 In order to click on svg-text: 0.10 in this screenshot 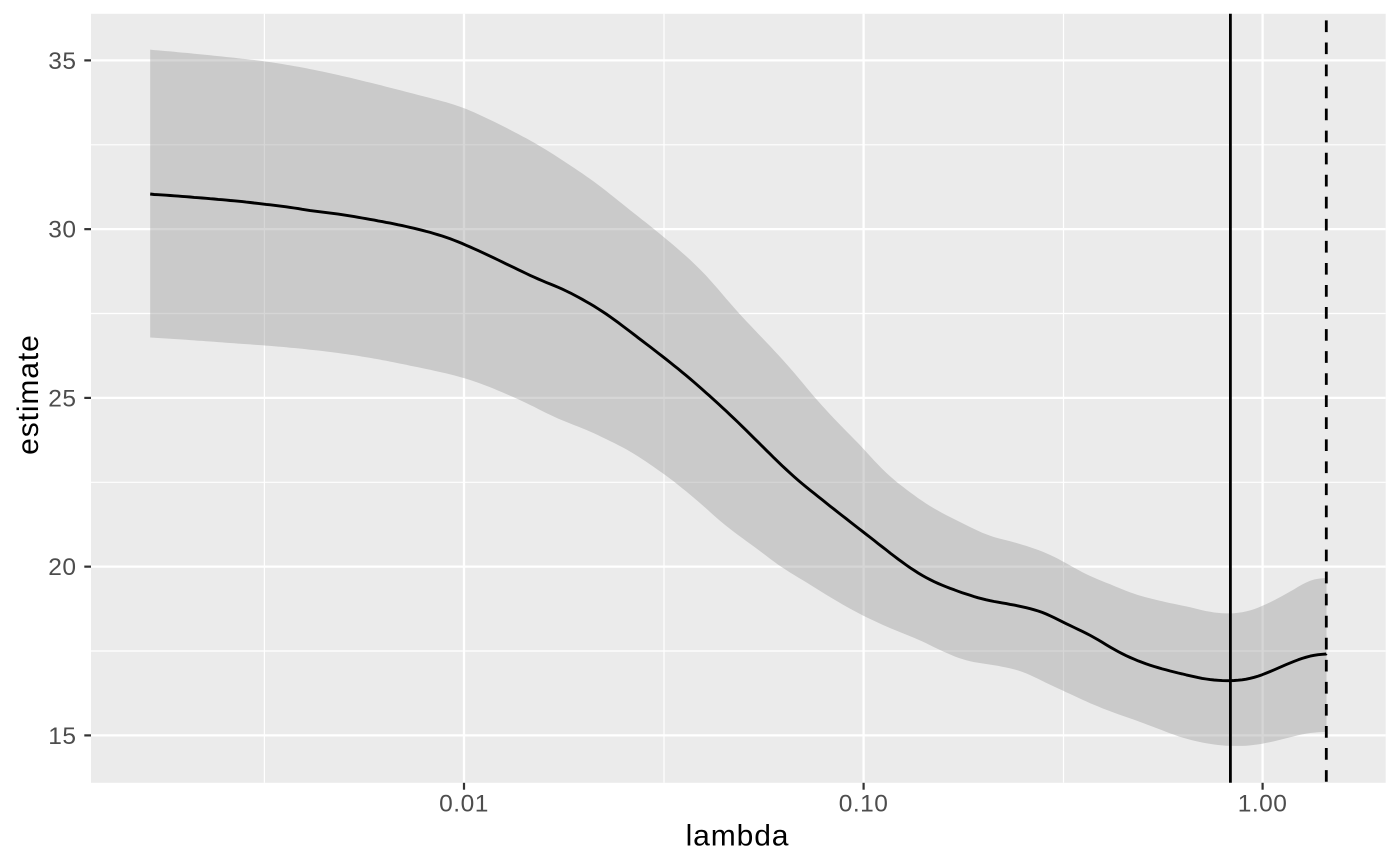, I will do `click(864, 804)`.